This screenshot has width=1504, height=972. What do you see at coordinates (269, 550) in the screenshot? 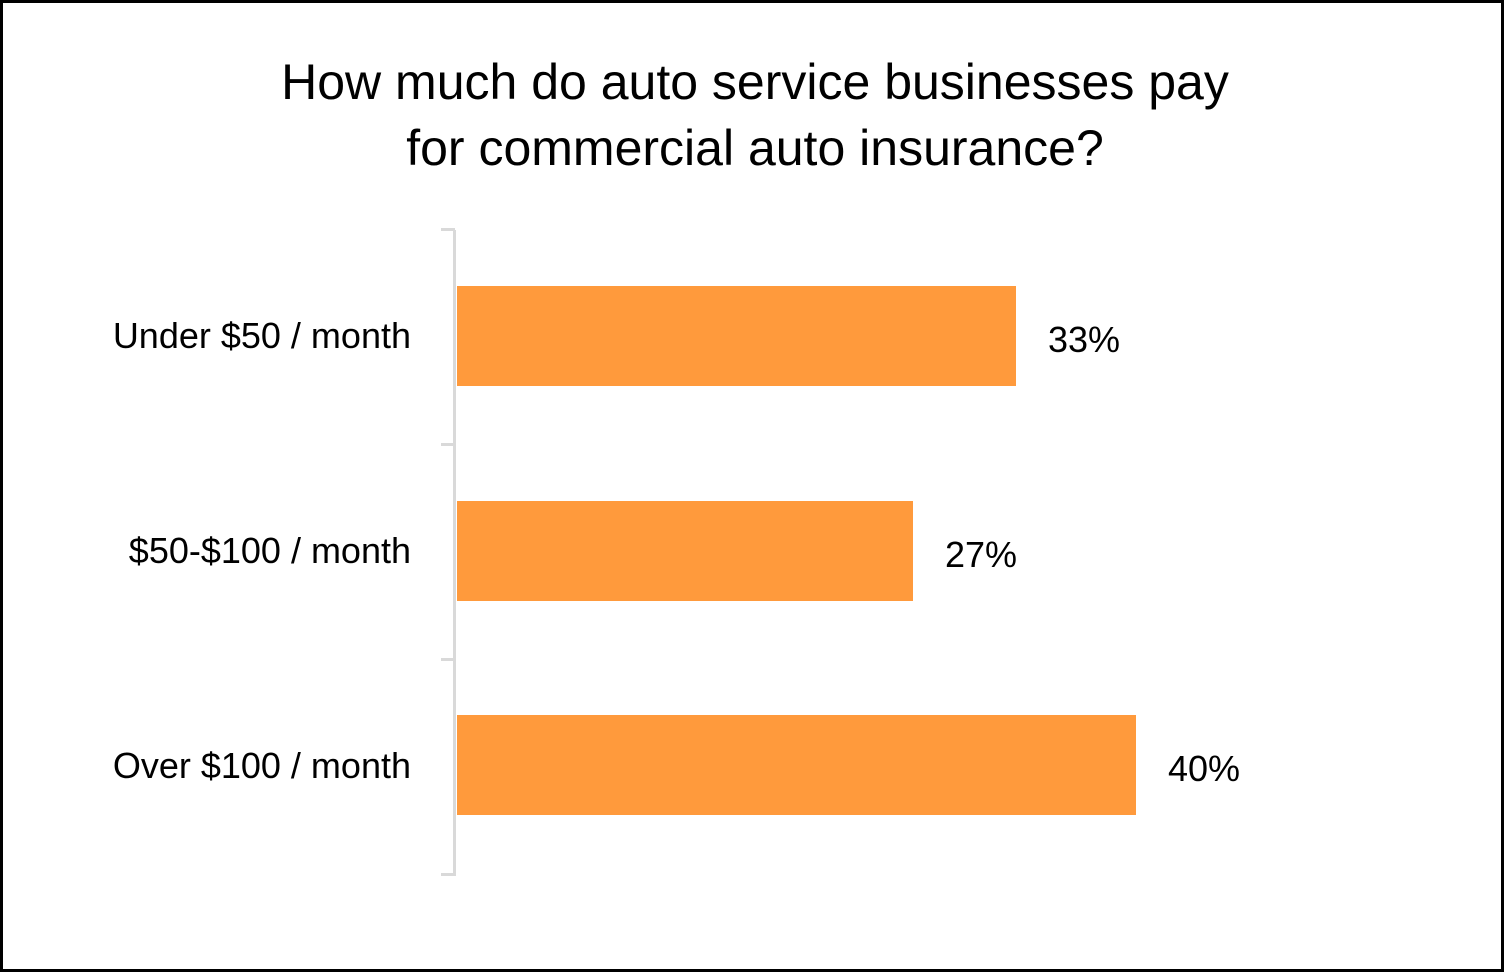
I see `category-label: $50-$100 / month` at bounding box center [269, 550].